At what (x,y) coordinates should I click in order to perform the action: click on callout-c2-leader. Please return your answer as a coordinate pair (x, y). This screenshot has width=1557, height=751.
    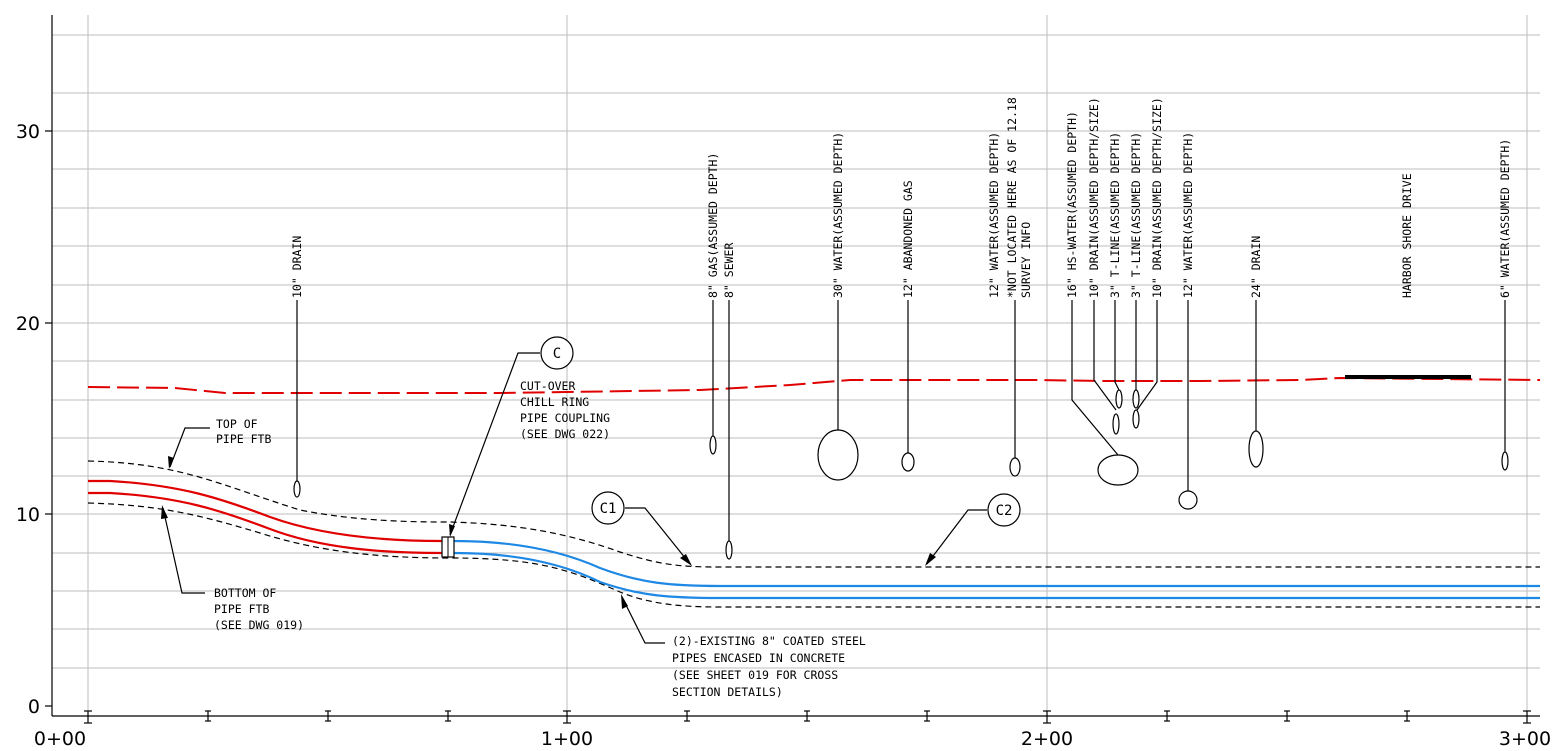
    Looking at the image, I should click on (956, 537).